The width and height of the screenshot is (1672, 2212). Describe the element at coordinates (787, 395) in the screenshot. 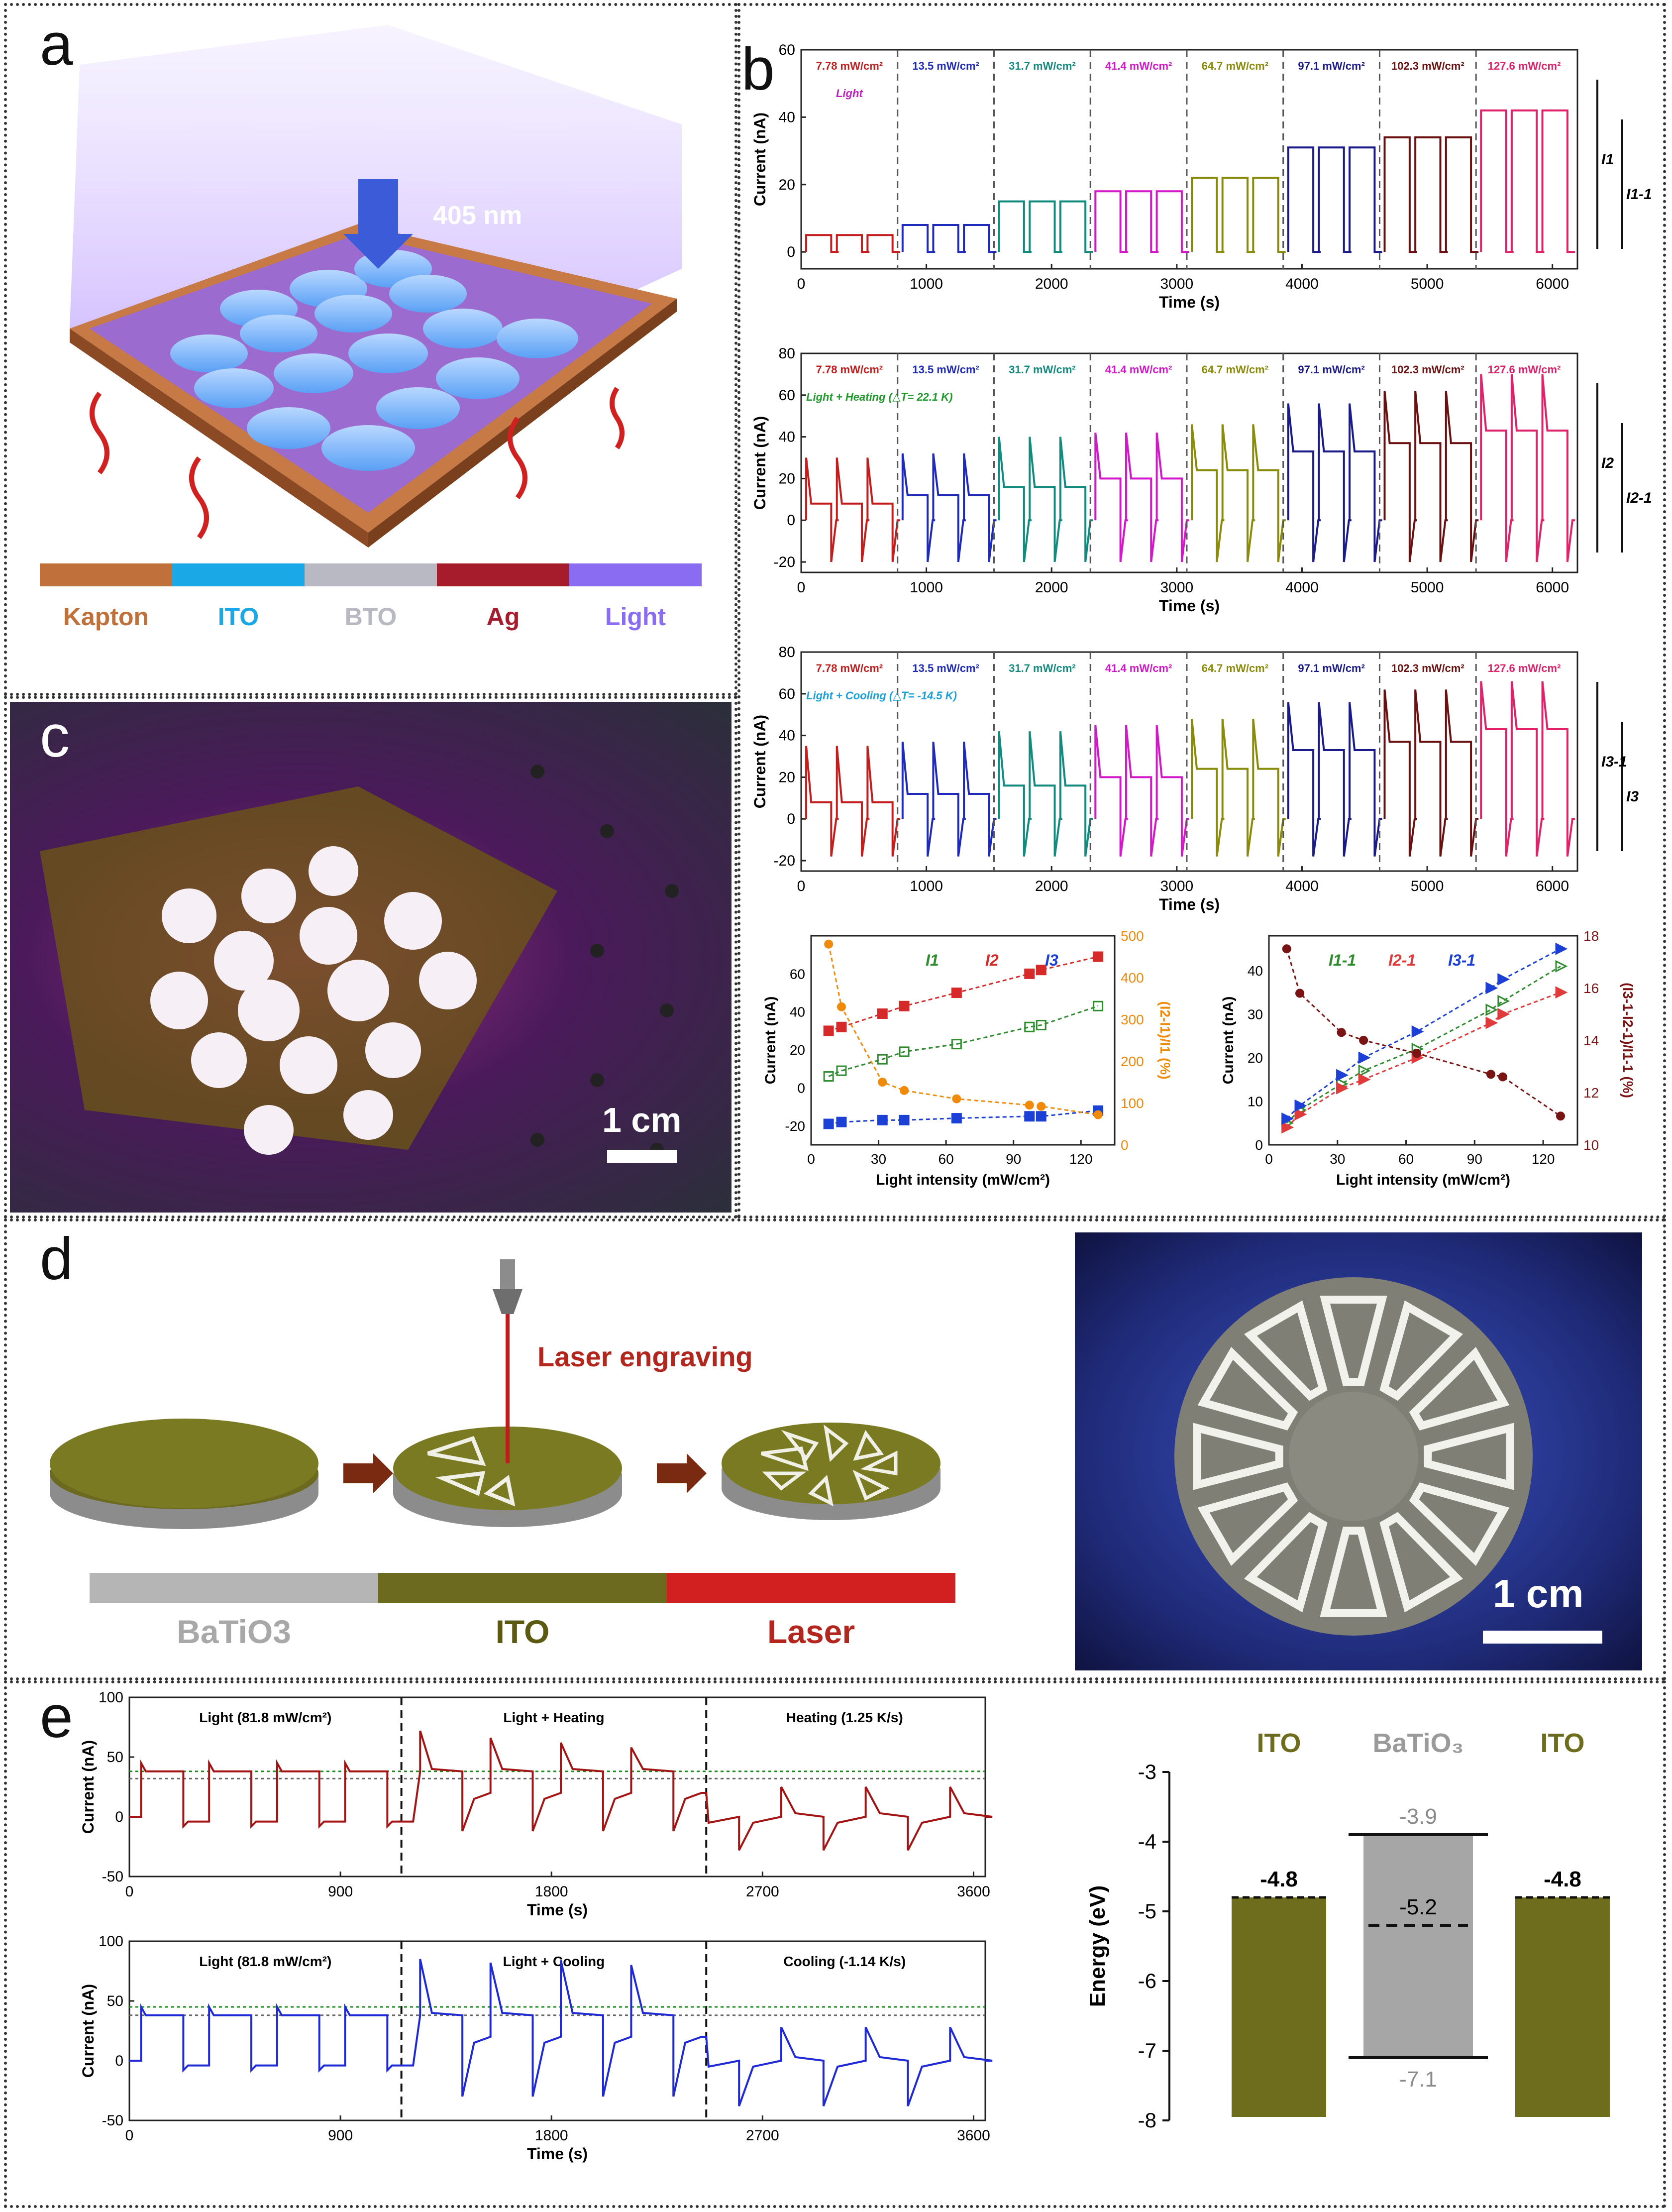

I see `y-tick-label: 60` at that location.